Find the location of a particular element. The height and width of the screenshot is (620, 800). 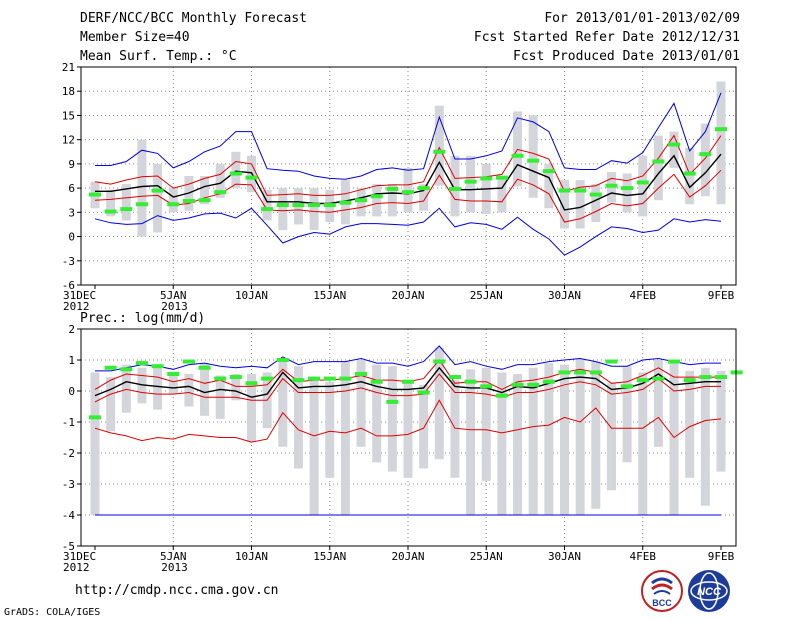

x-tick-label: 30JAN is located at coordinates (564, 556).